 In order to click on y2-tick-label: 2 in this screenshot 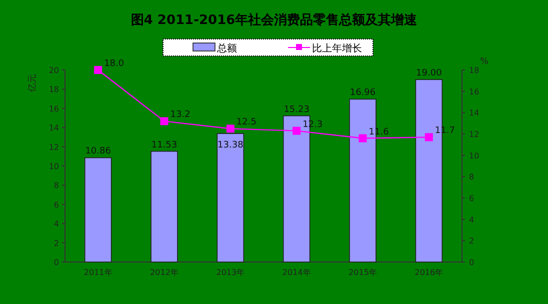, I will do `click(471, 241)`.